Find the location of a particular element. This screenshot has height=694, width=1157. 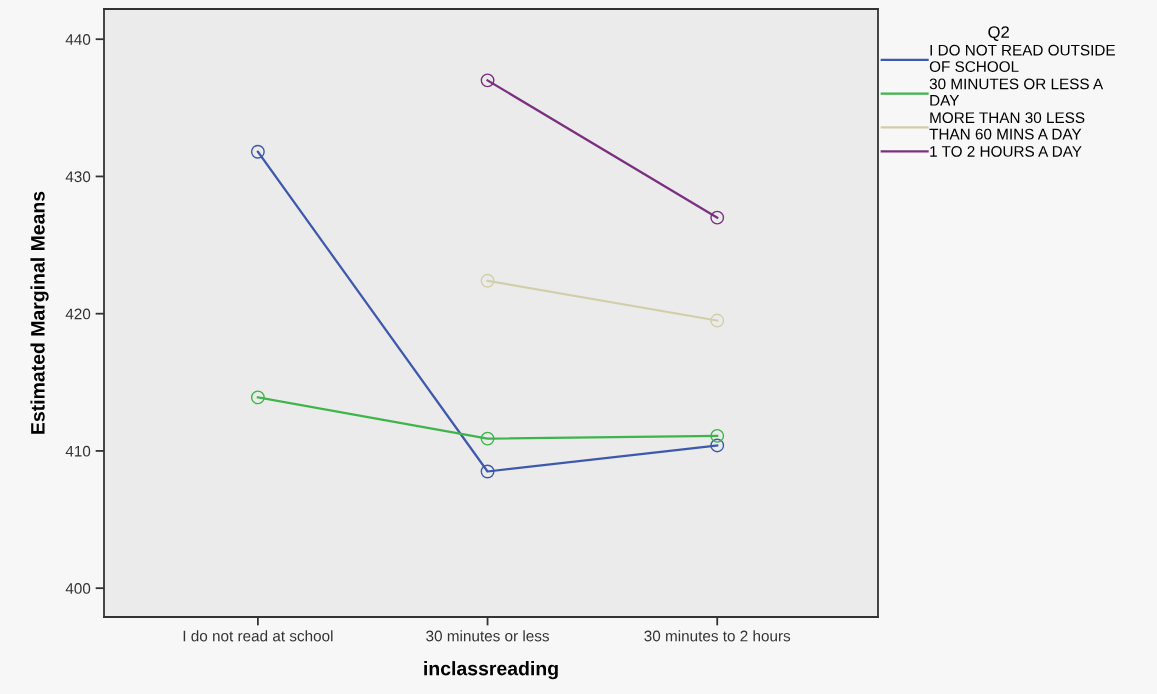

legend-label: MORE THAN 30 LESS THAN 60 MINS A DAY is located at coordinates (1007, 126).